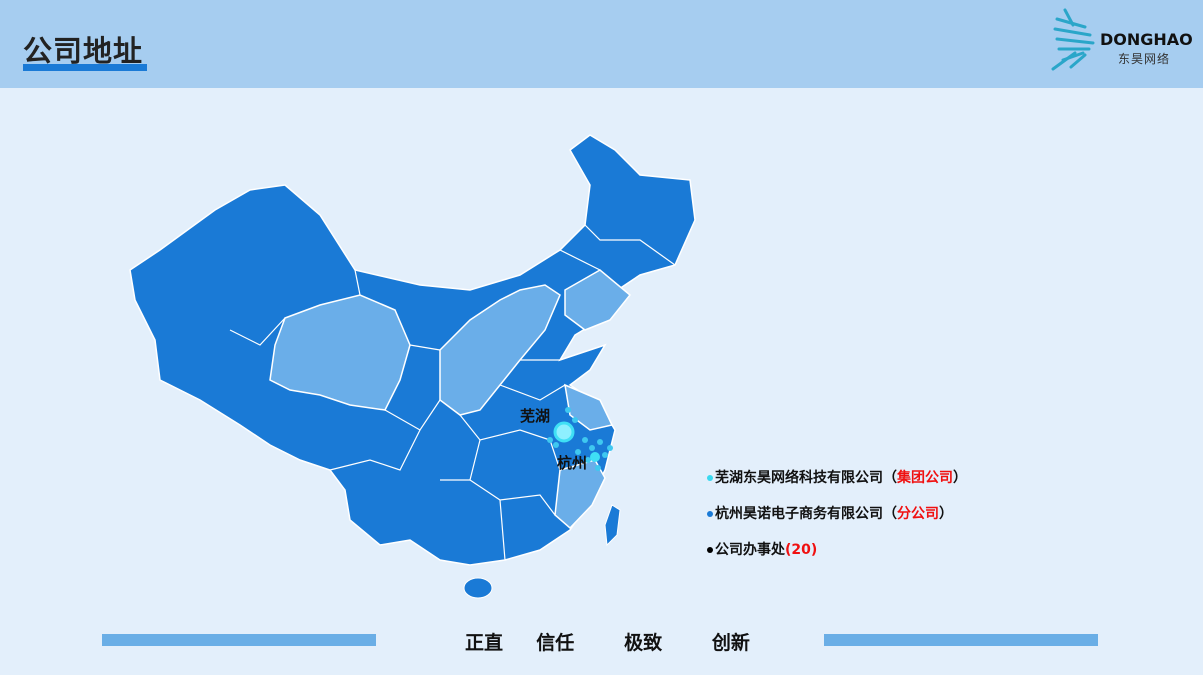 This screenshot has width=1203, height=675. What do you see at coordinates (478, 588) in the screenshot?
I see `map-hainan` at bounding box center [478, 588].